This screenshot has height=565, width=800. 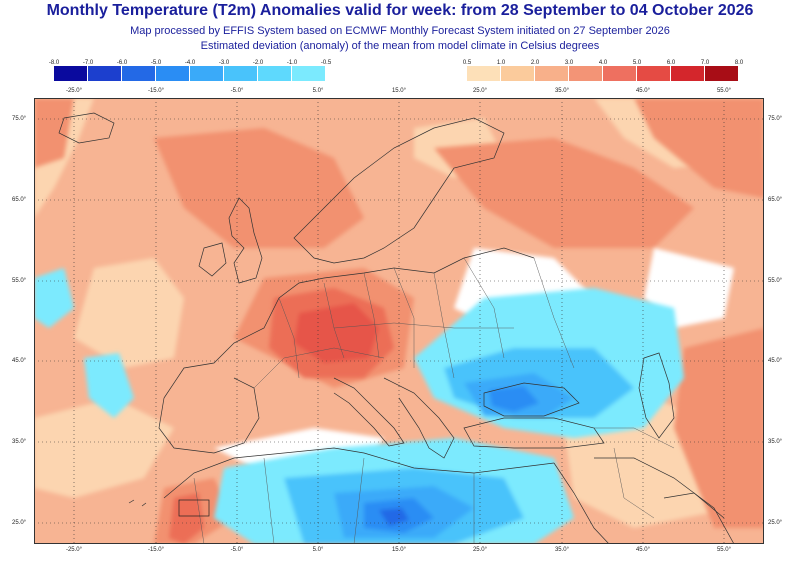 What do you see at coordinates (156, 63) in the screenshot?
I see `legend-tick-label: -5.0` at bounding box center [156, 63].